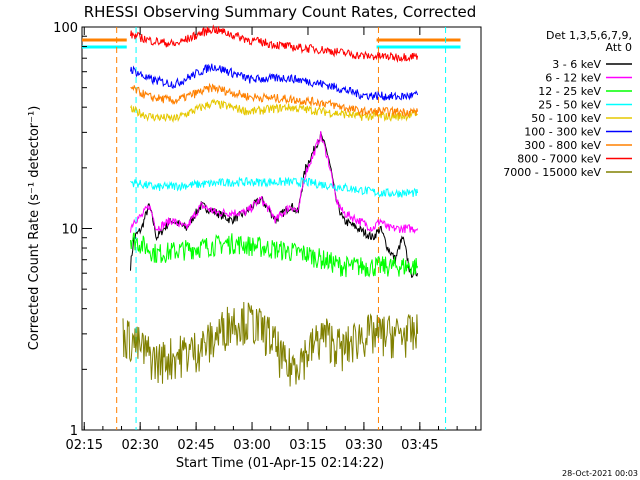  I want to click on x-tick-label: 02:30, so click(139, 445).